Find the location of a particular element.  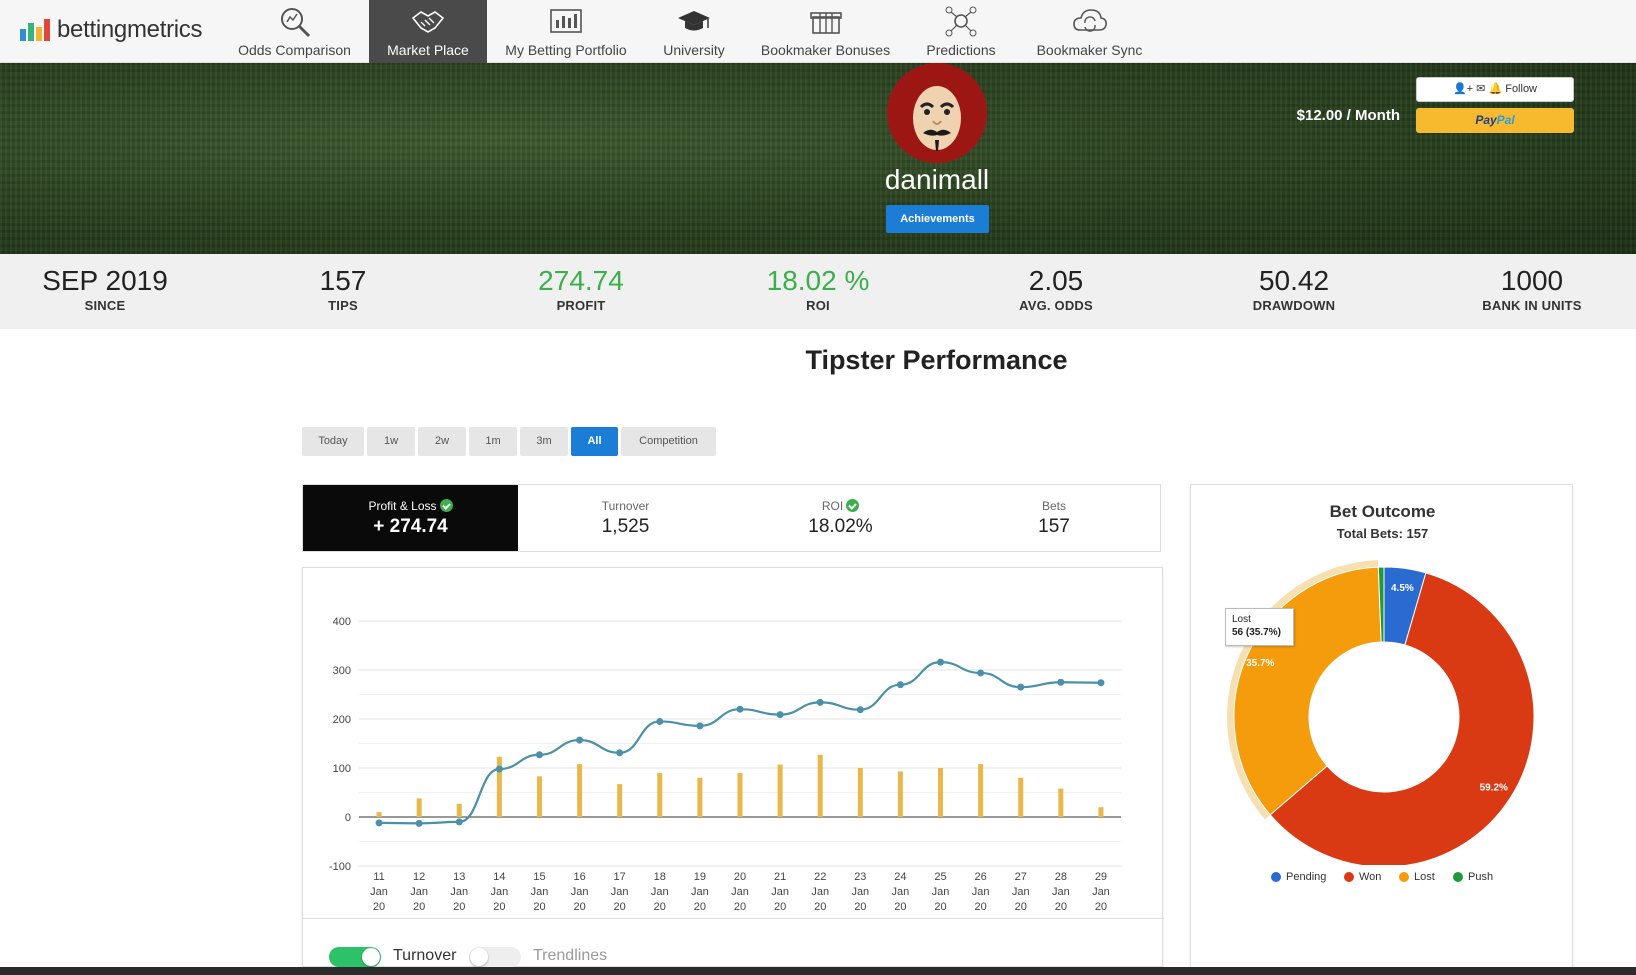

x-tick-label: 24 is located at coordinates (900, 877).